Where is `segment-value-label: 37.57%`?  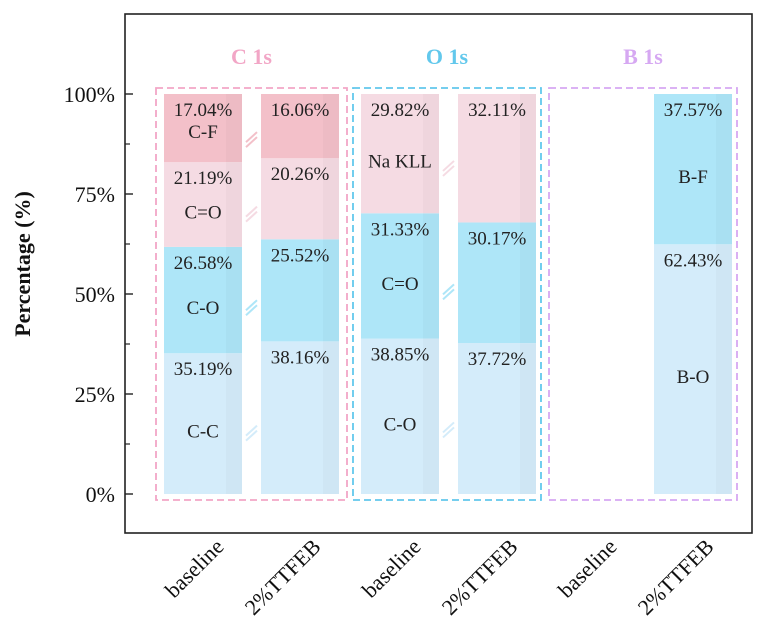 segment-value-label: 37.57% is located at coordinates (693, 110).